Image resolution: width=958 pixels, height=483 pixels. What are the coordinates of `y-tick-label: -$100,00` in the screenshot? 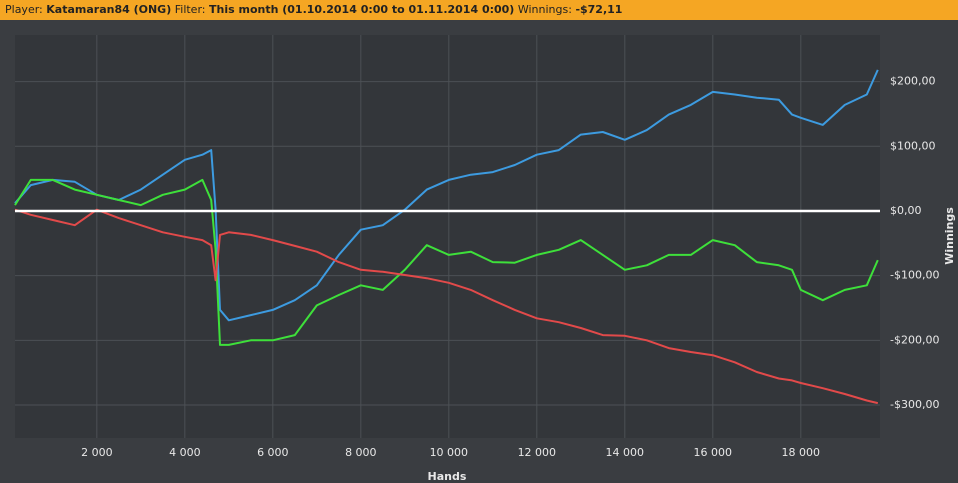 It's located at (914, 275).